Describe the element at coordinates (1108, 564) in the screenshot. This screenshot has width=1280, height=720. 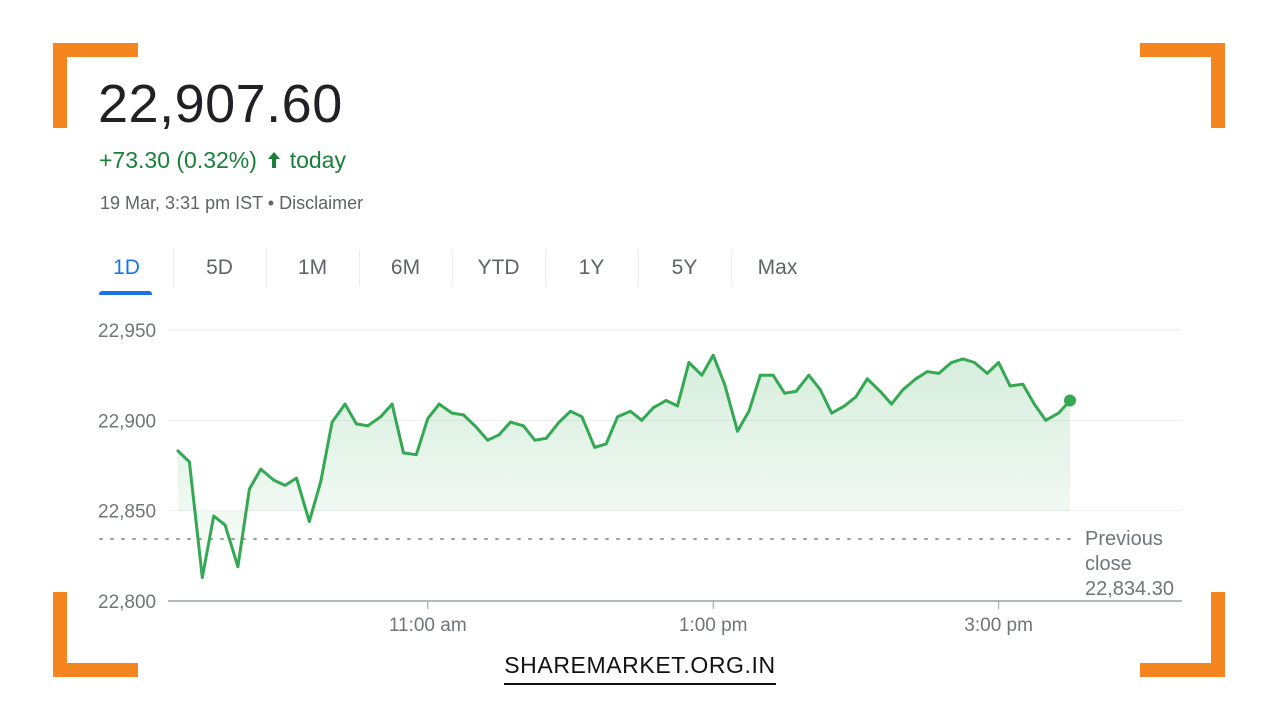
I see `previous-close-text: close` at that location.